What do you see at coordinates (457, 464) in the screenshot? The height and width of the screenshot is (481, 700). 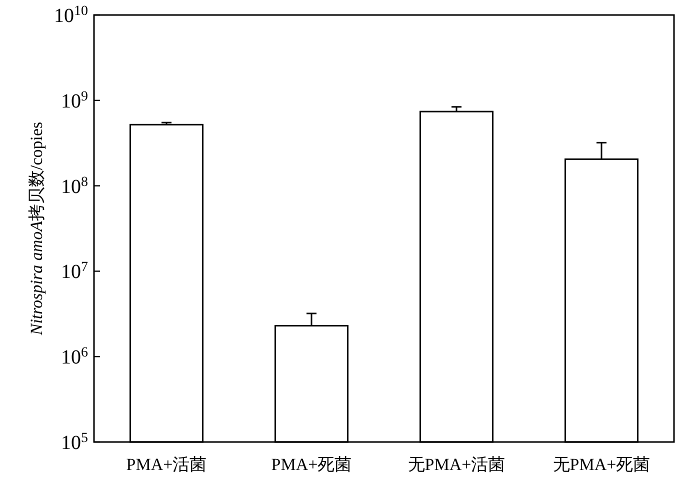 I see `x-tick-label: 无PMA+活菌` at bounding box center [457, 464].